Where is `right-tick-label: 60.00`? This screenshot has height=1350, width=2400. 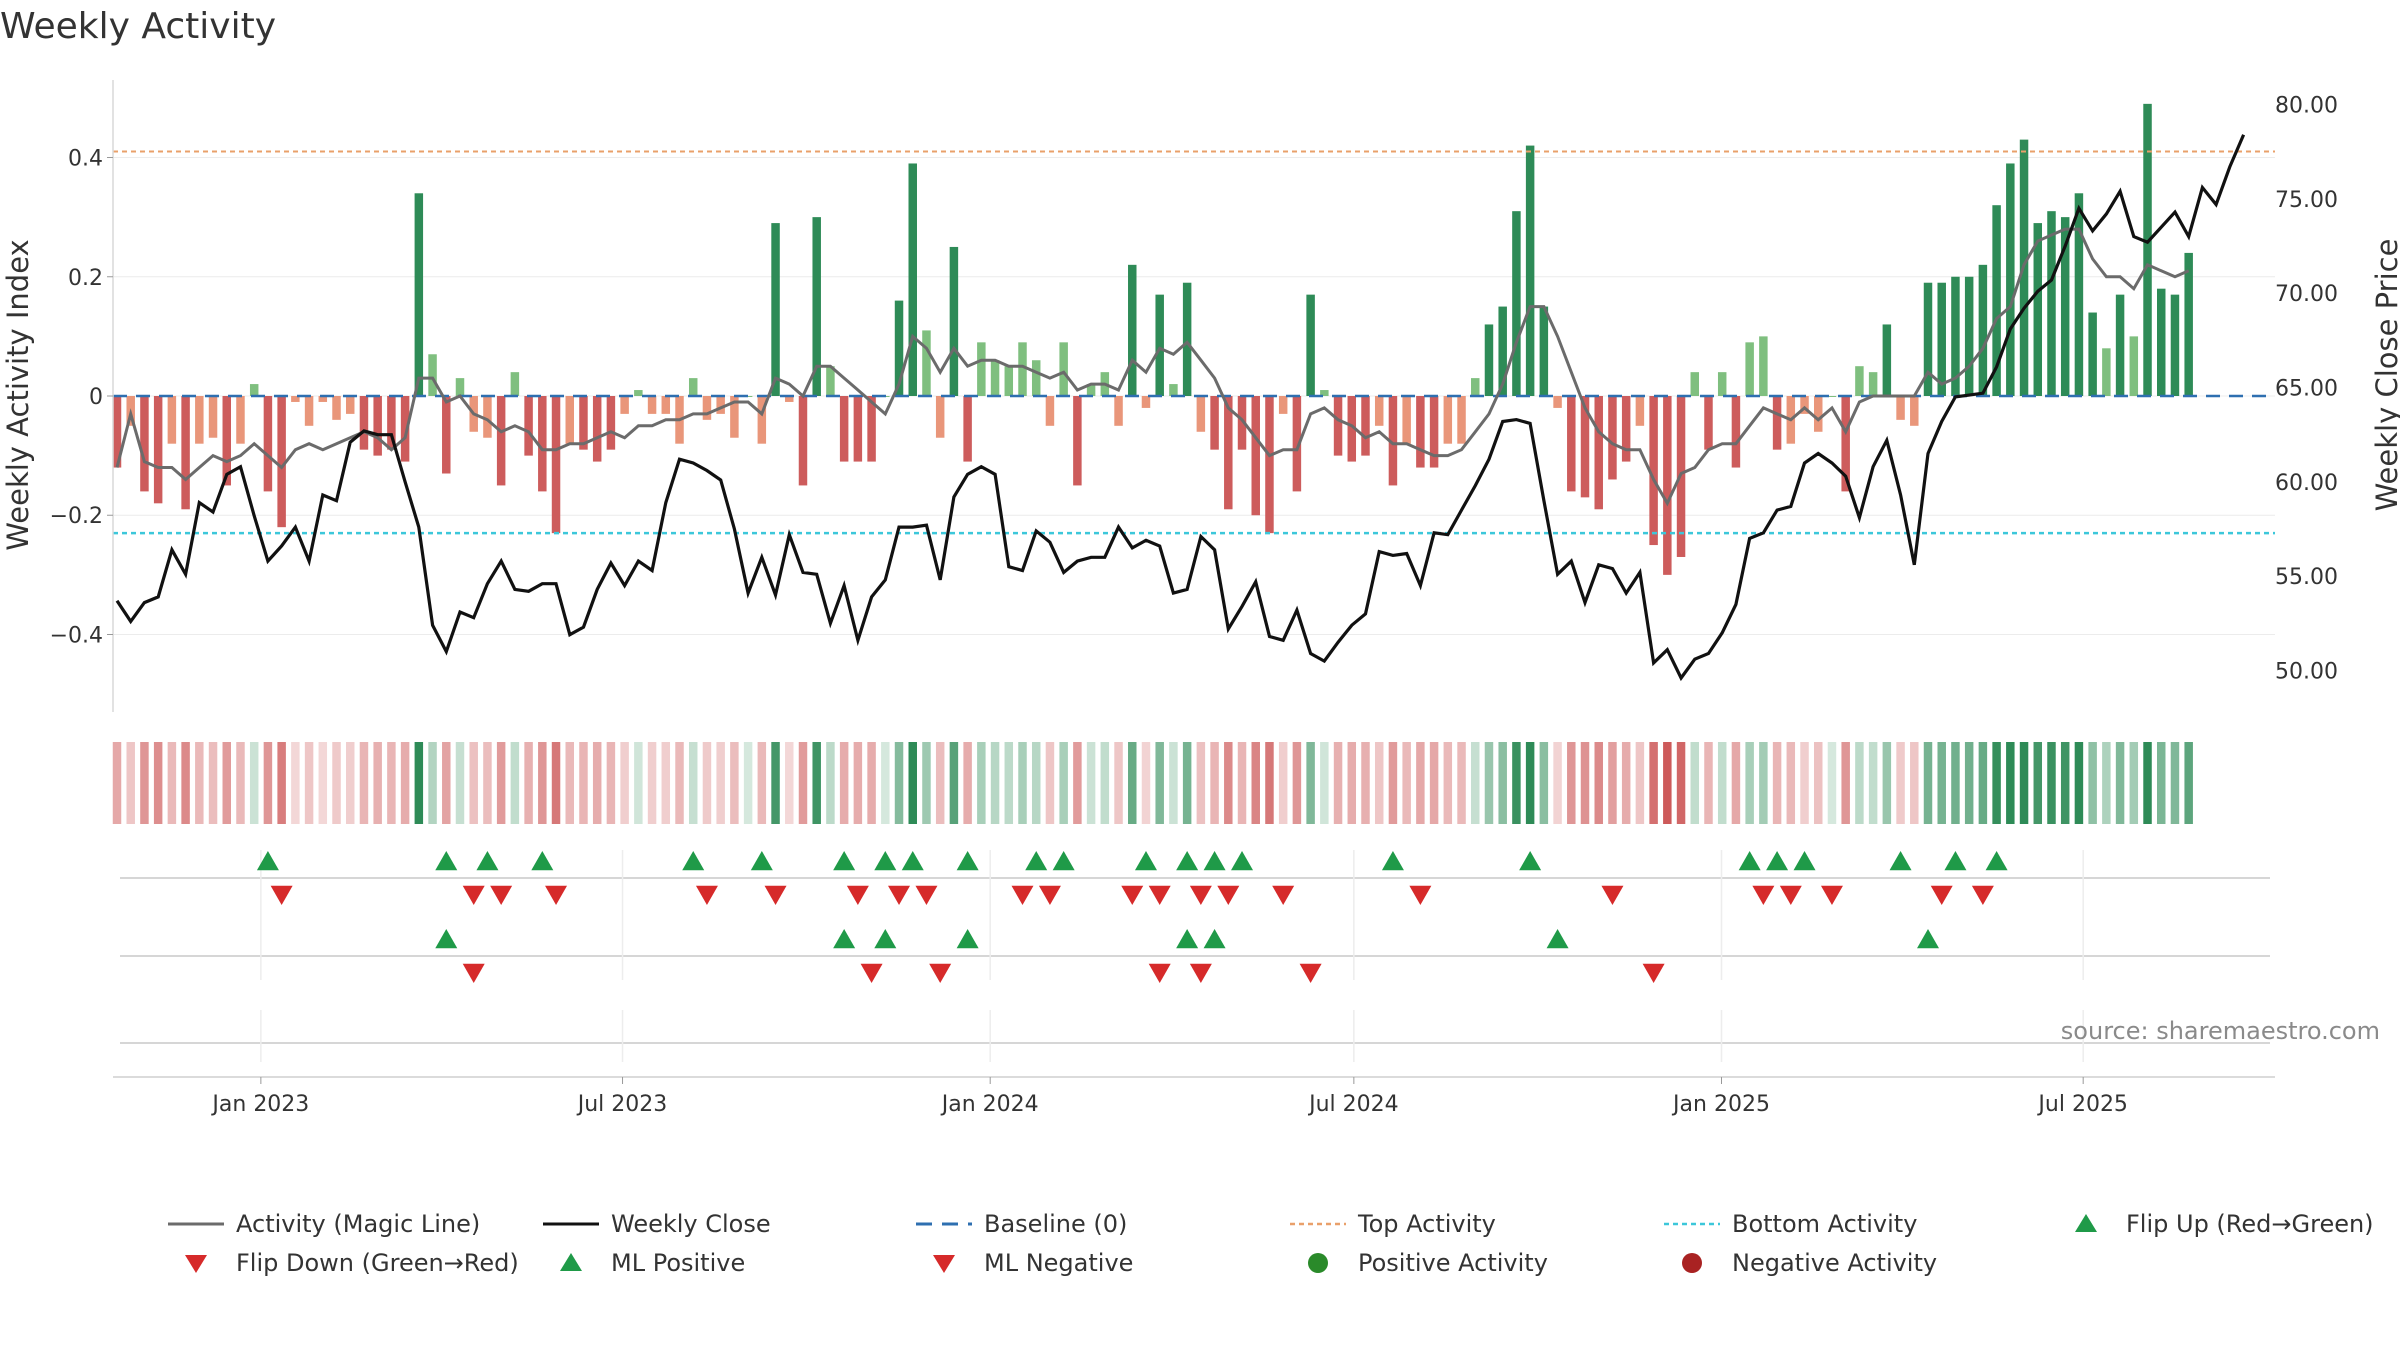 right-tick-label: 60.00 is located at coordinates (2306, 483).